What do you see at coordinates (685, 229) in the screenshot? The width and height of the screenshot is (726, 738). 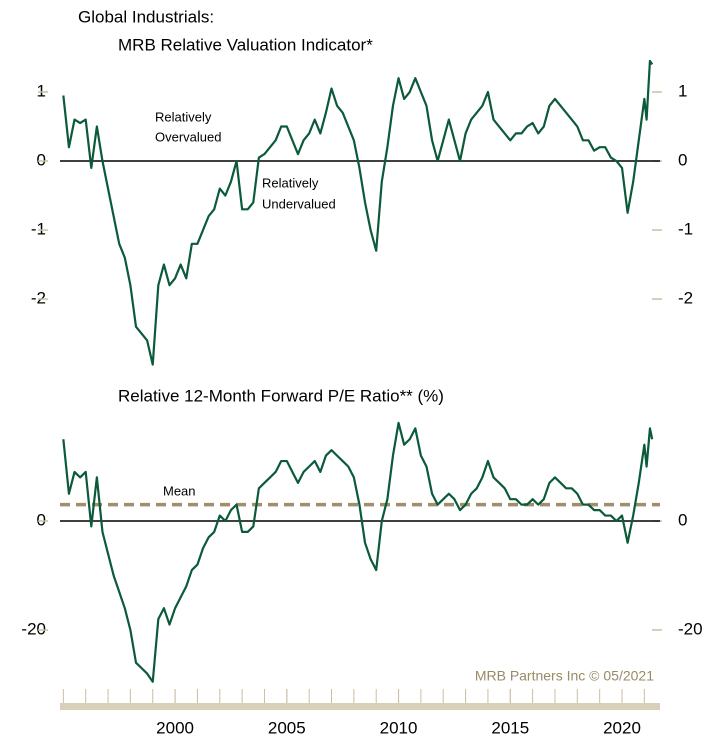 I see `y2-tick-label: -1` at bounding box center [685, 229].